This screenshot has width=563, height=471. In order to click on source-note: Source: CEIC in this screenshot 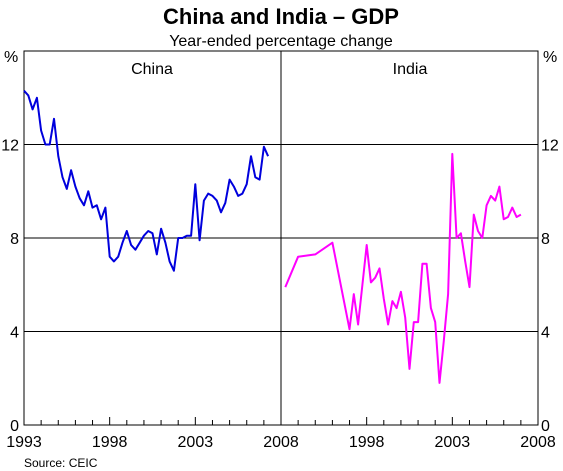, I will do `click(61, 463)`.